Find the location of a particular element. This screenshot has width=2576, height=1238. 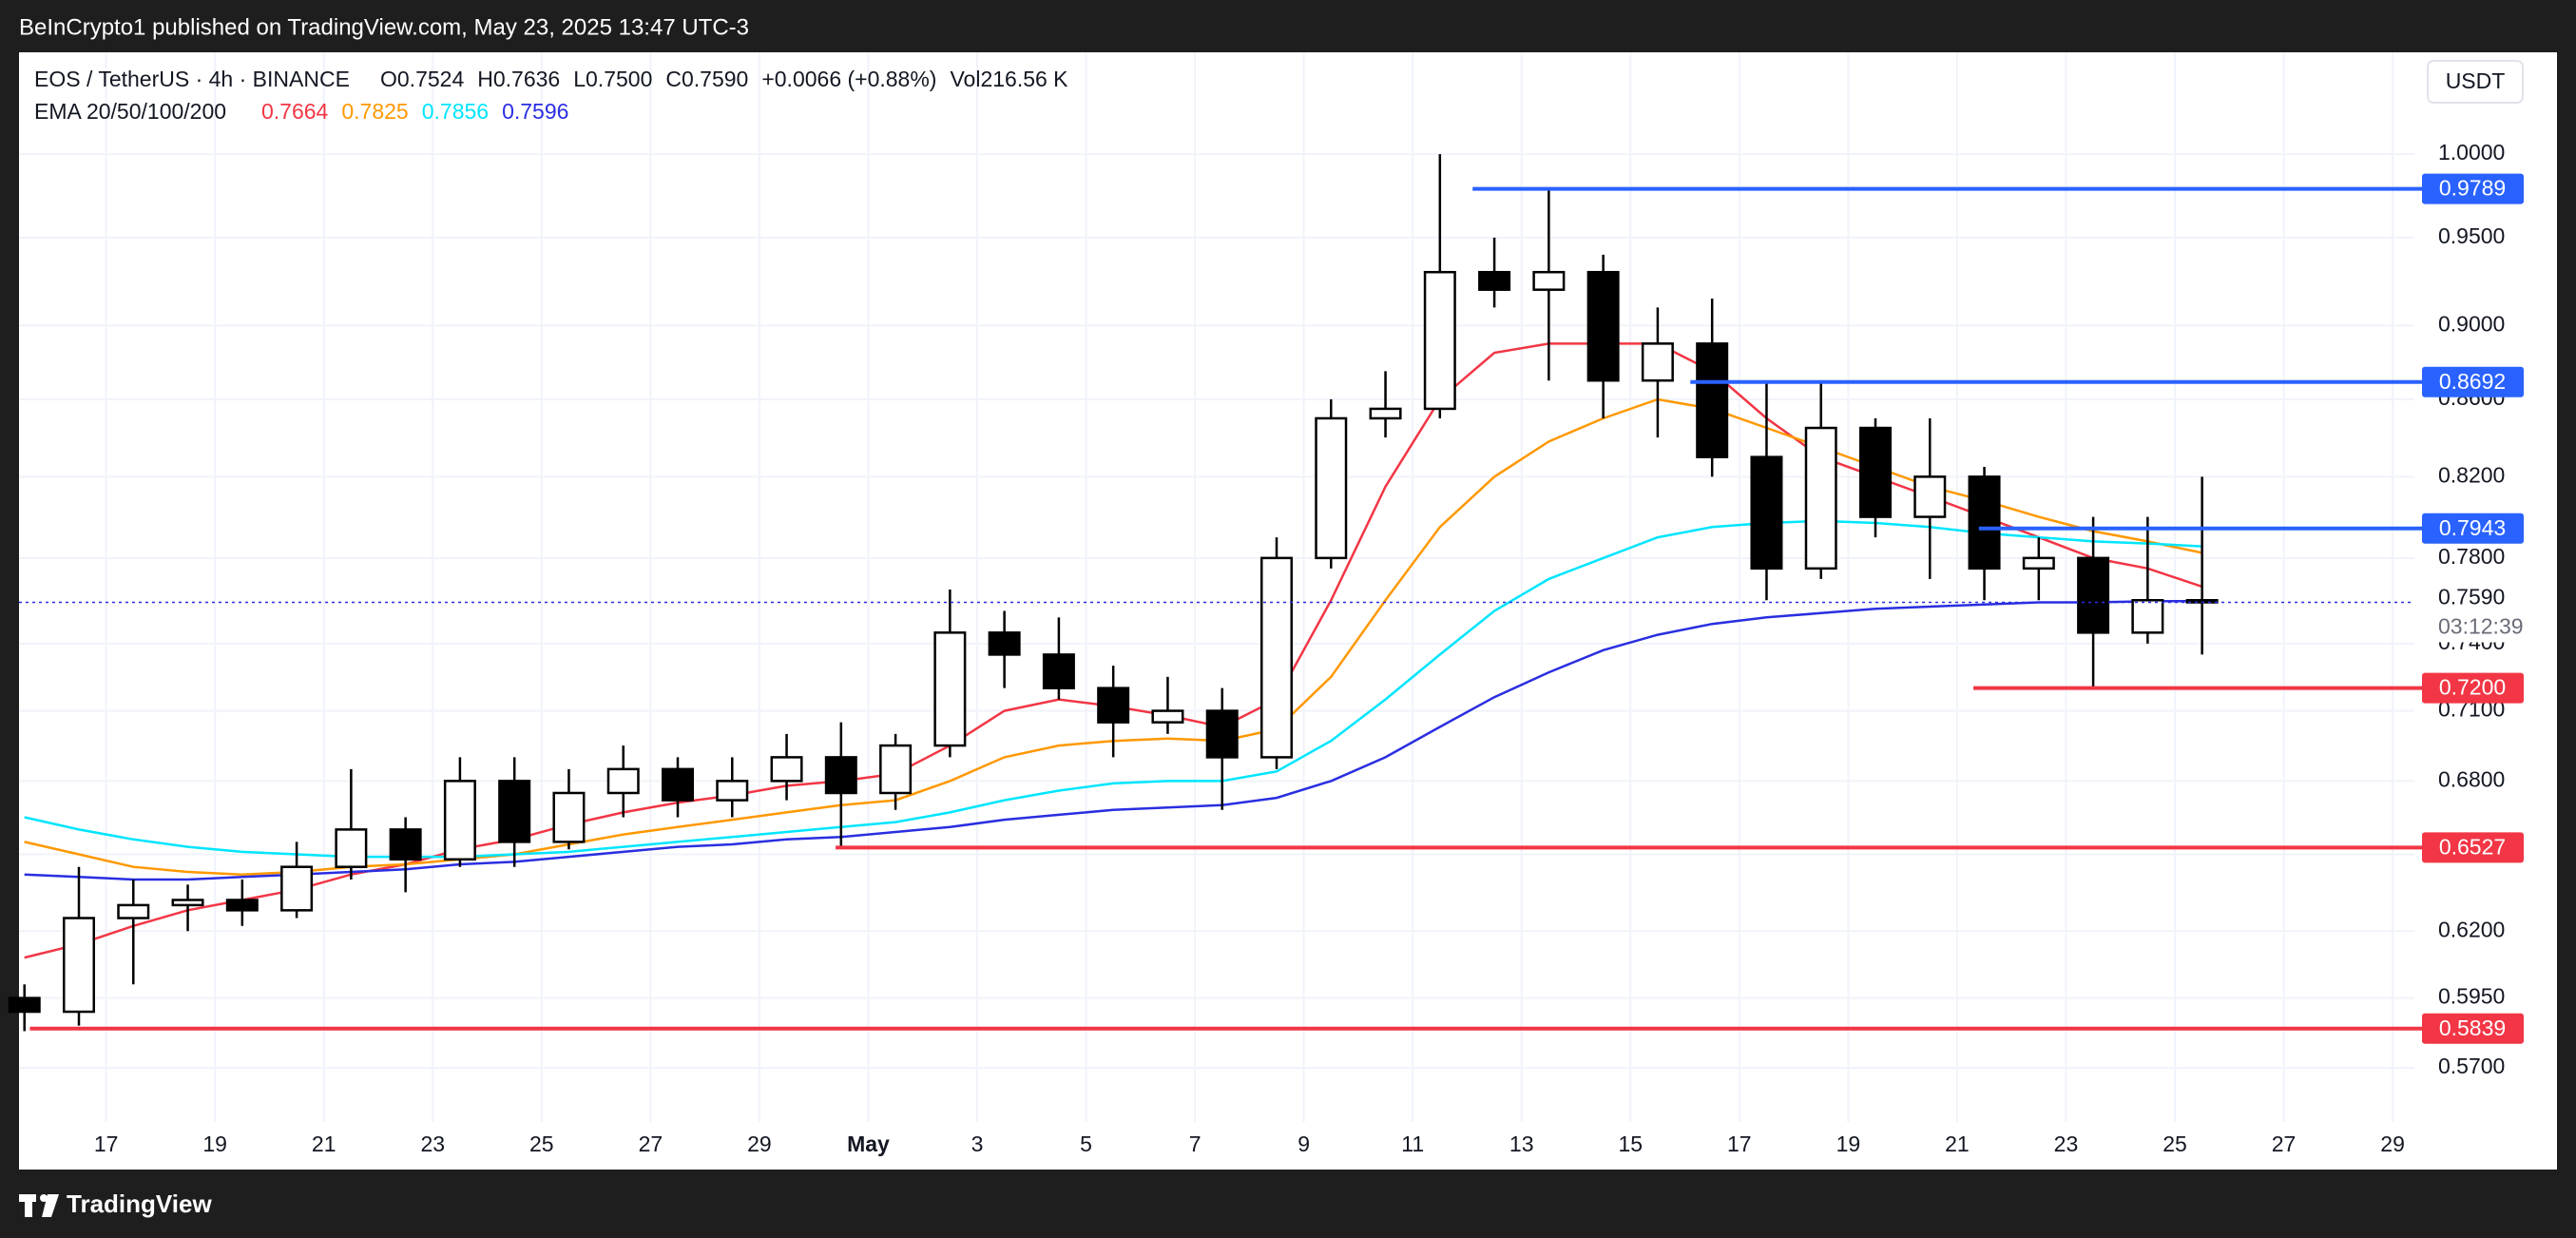

y-tick-label: 0.9000 is located at coordinates (2472, 323).